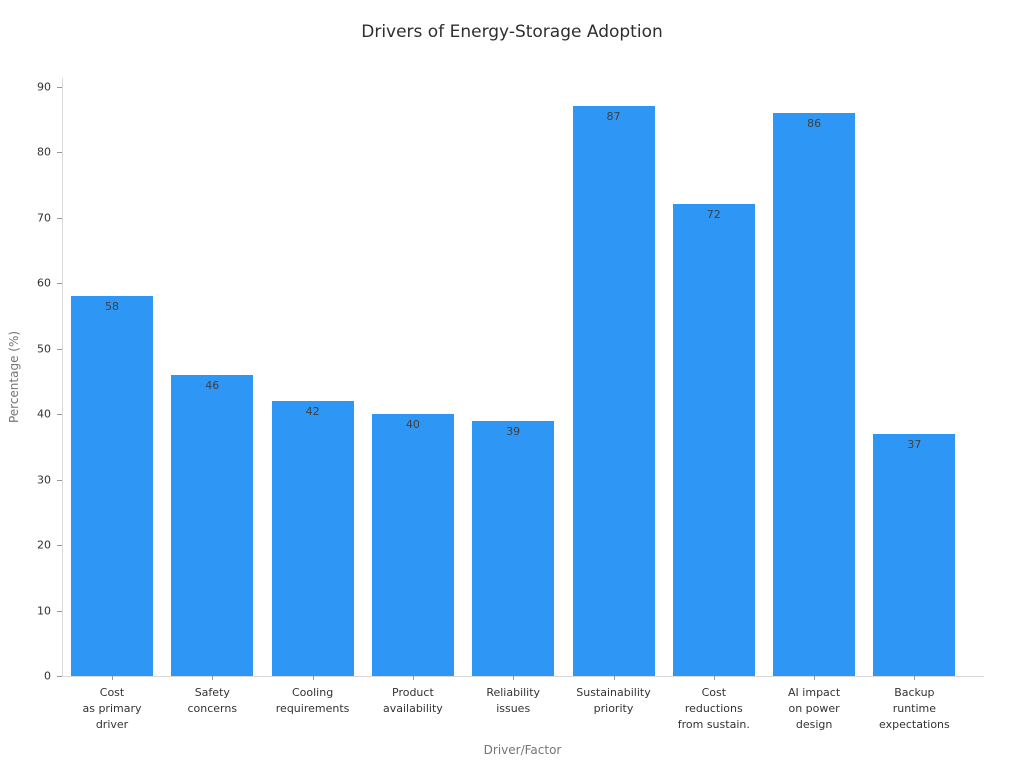 The image size is (1024, 768). I want to click on x-axis-category-label: Cost as primary driver, so click(112, 708).